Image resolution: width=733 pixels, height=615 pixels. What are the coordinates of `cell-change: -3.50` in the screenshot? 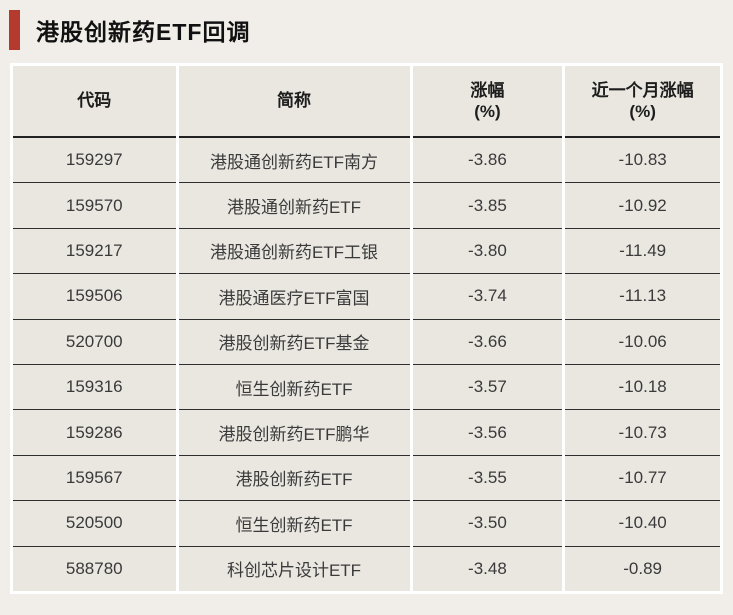 It's located at (487, 524).